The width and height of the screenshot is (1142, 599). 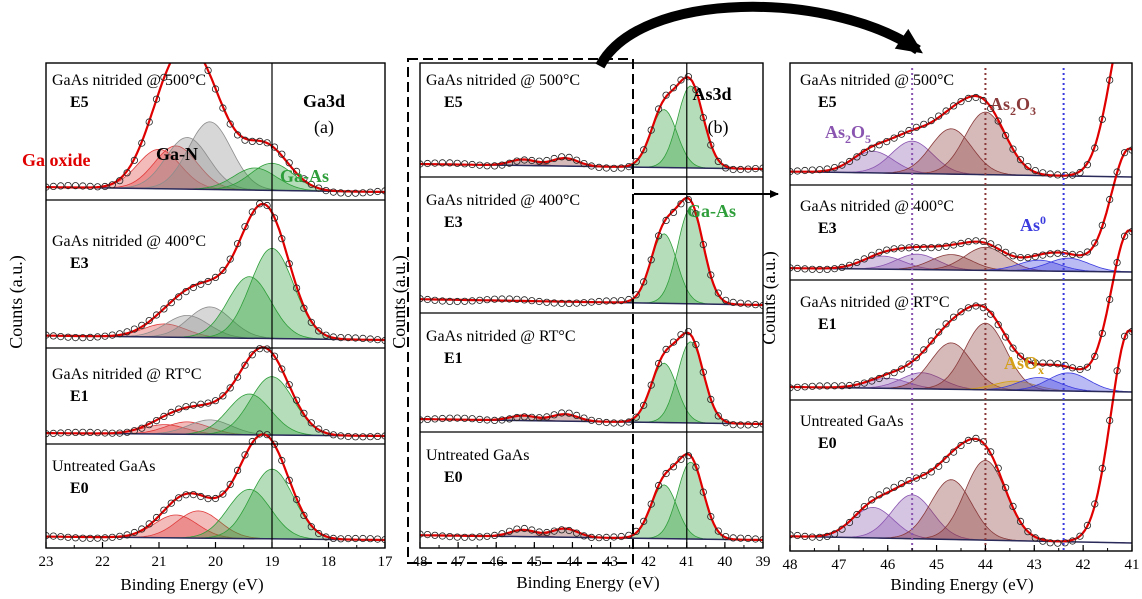 What do you see at coordinates (497, 562) in the screenshot?
I see `x-tick-label: 46` at bounding box center [497, 562].